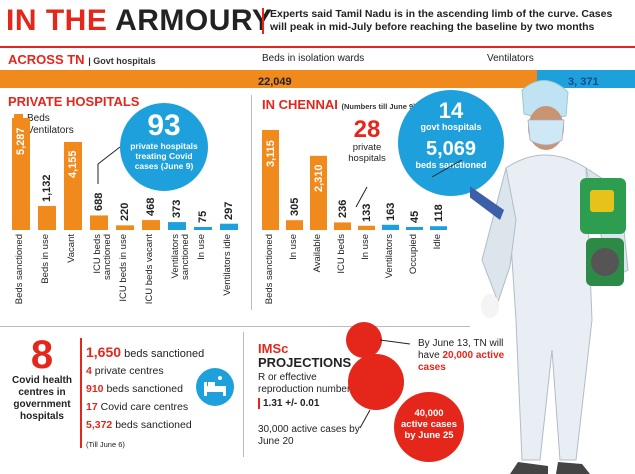  What do you see at coordinates (389, 256) in the screenshot?
I see `chennai-category-label-5: Ventilators` at bounding box center [389, 256].